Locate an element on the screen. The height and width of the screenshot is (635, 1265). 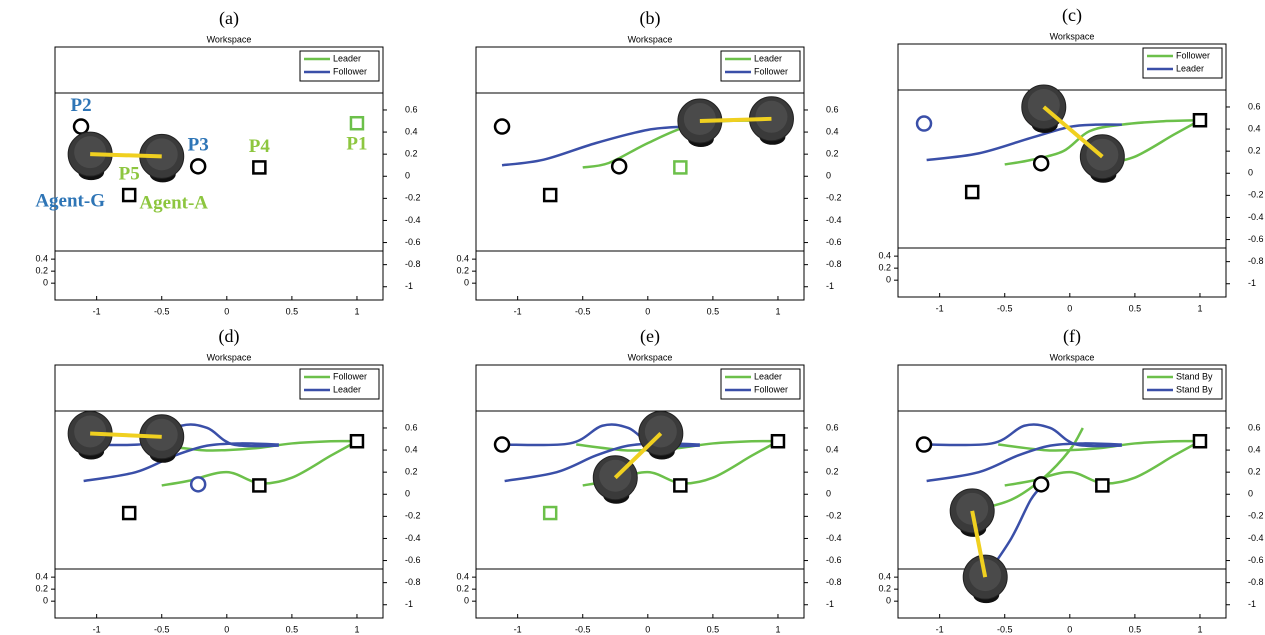
legend-label: Stand By is located at coordinates (1194, 376).